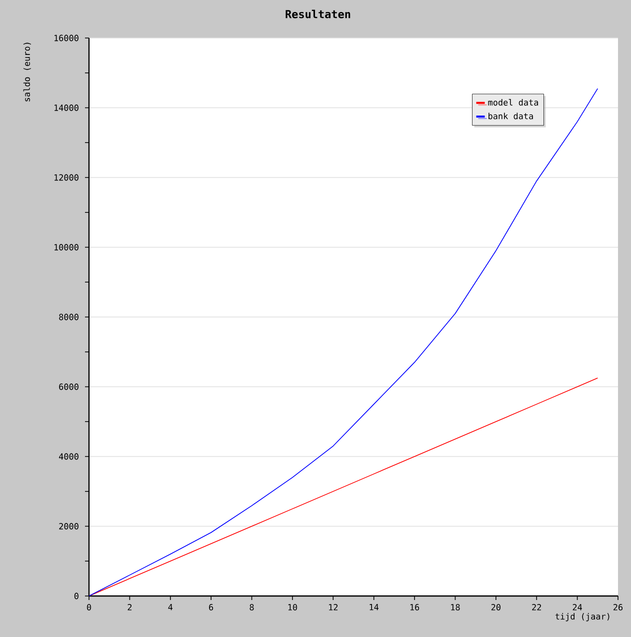 The height and width of the screenshot is (637, 631). What do you see at coordinates (68, 526) in the screenshot?
I see `y-tick-label: 2000` at bounding box center [68, 526].